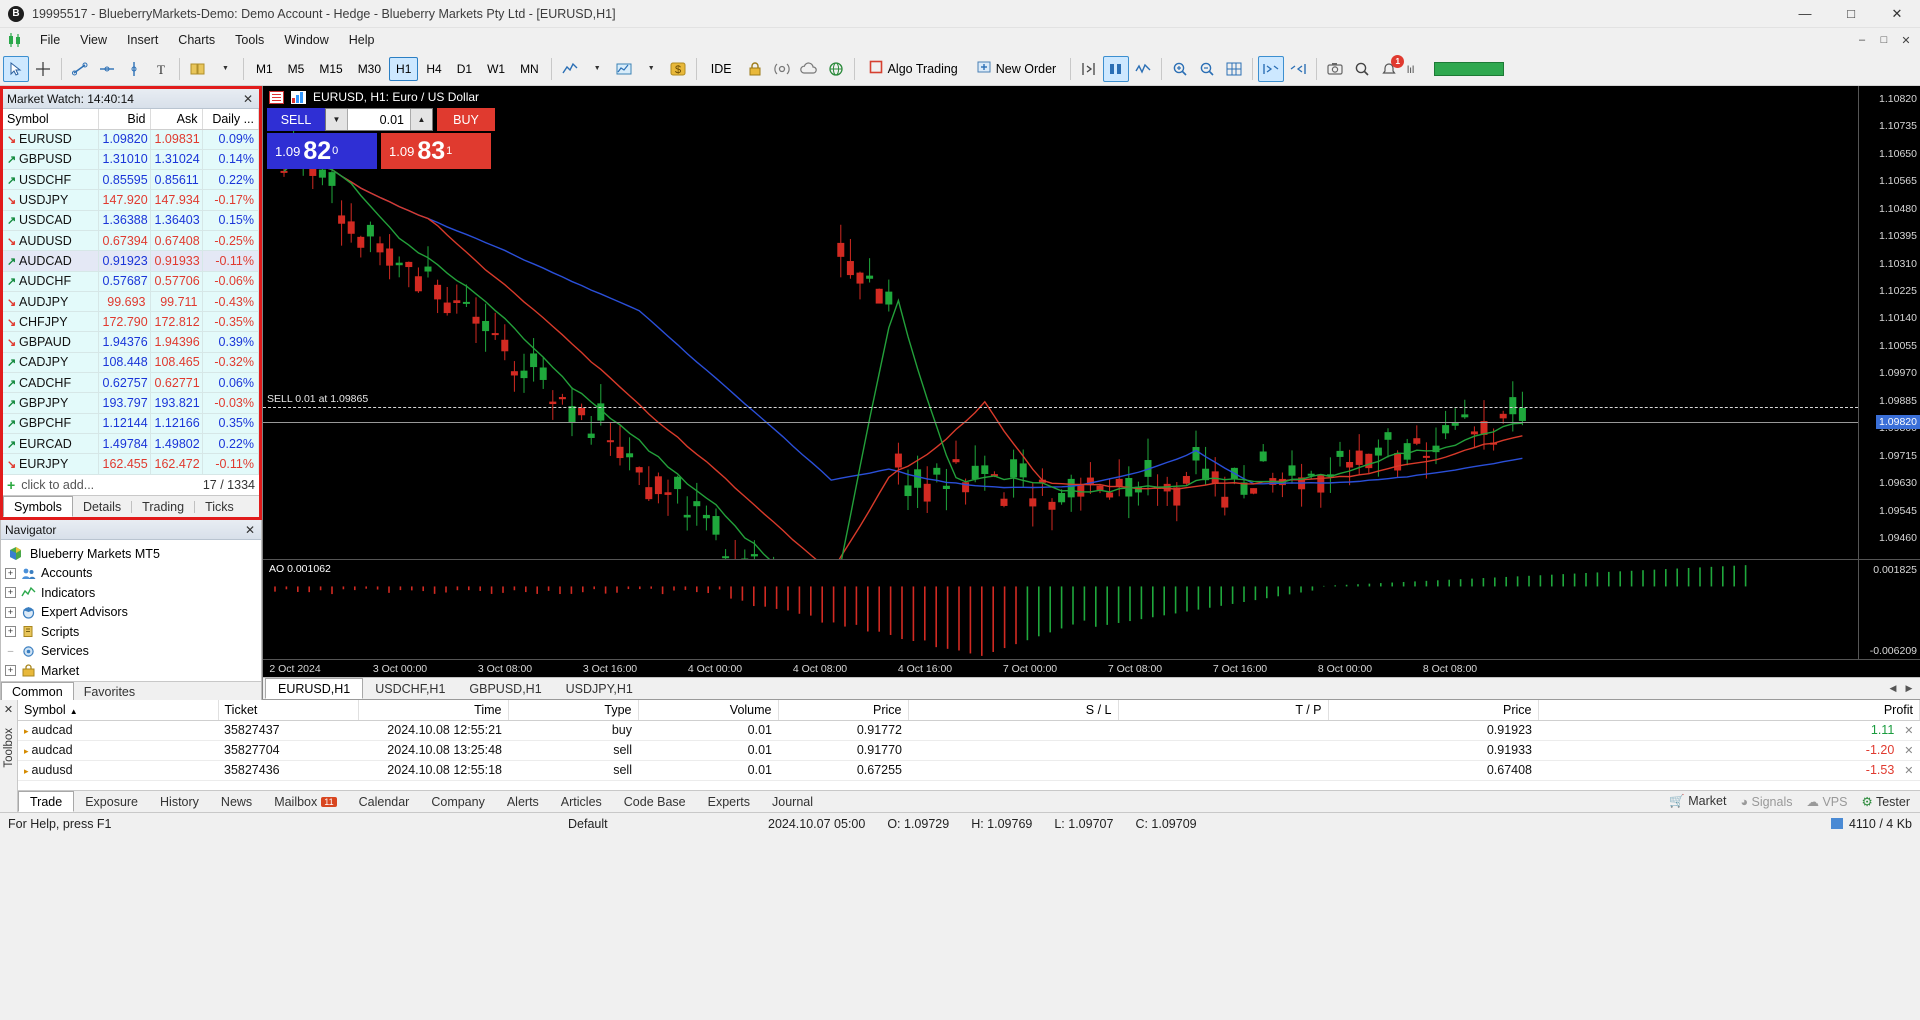  What do you see at coordinates (305, 801) in the screenshot?
I see `toolbox-tab-mailbox: Mailbox 11` at bounding box center [305, 801].